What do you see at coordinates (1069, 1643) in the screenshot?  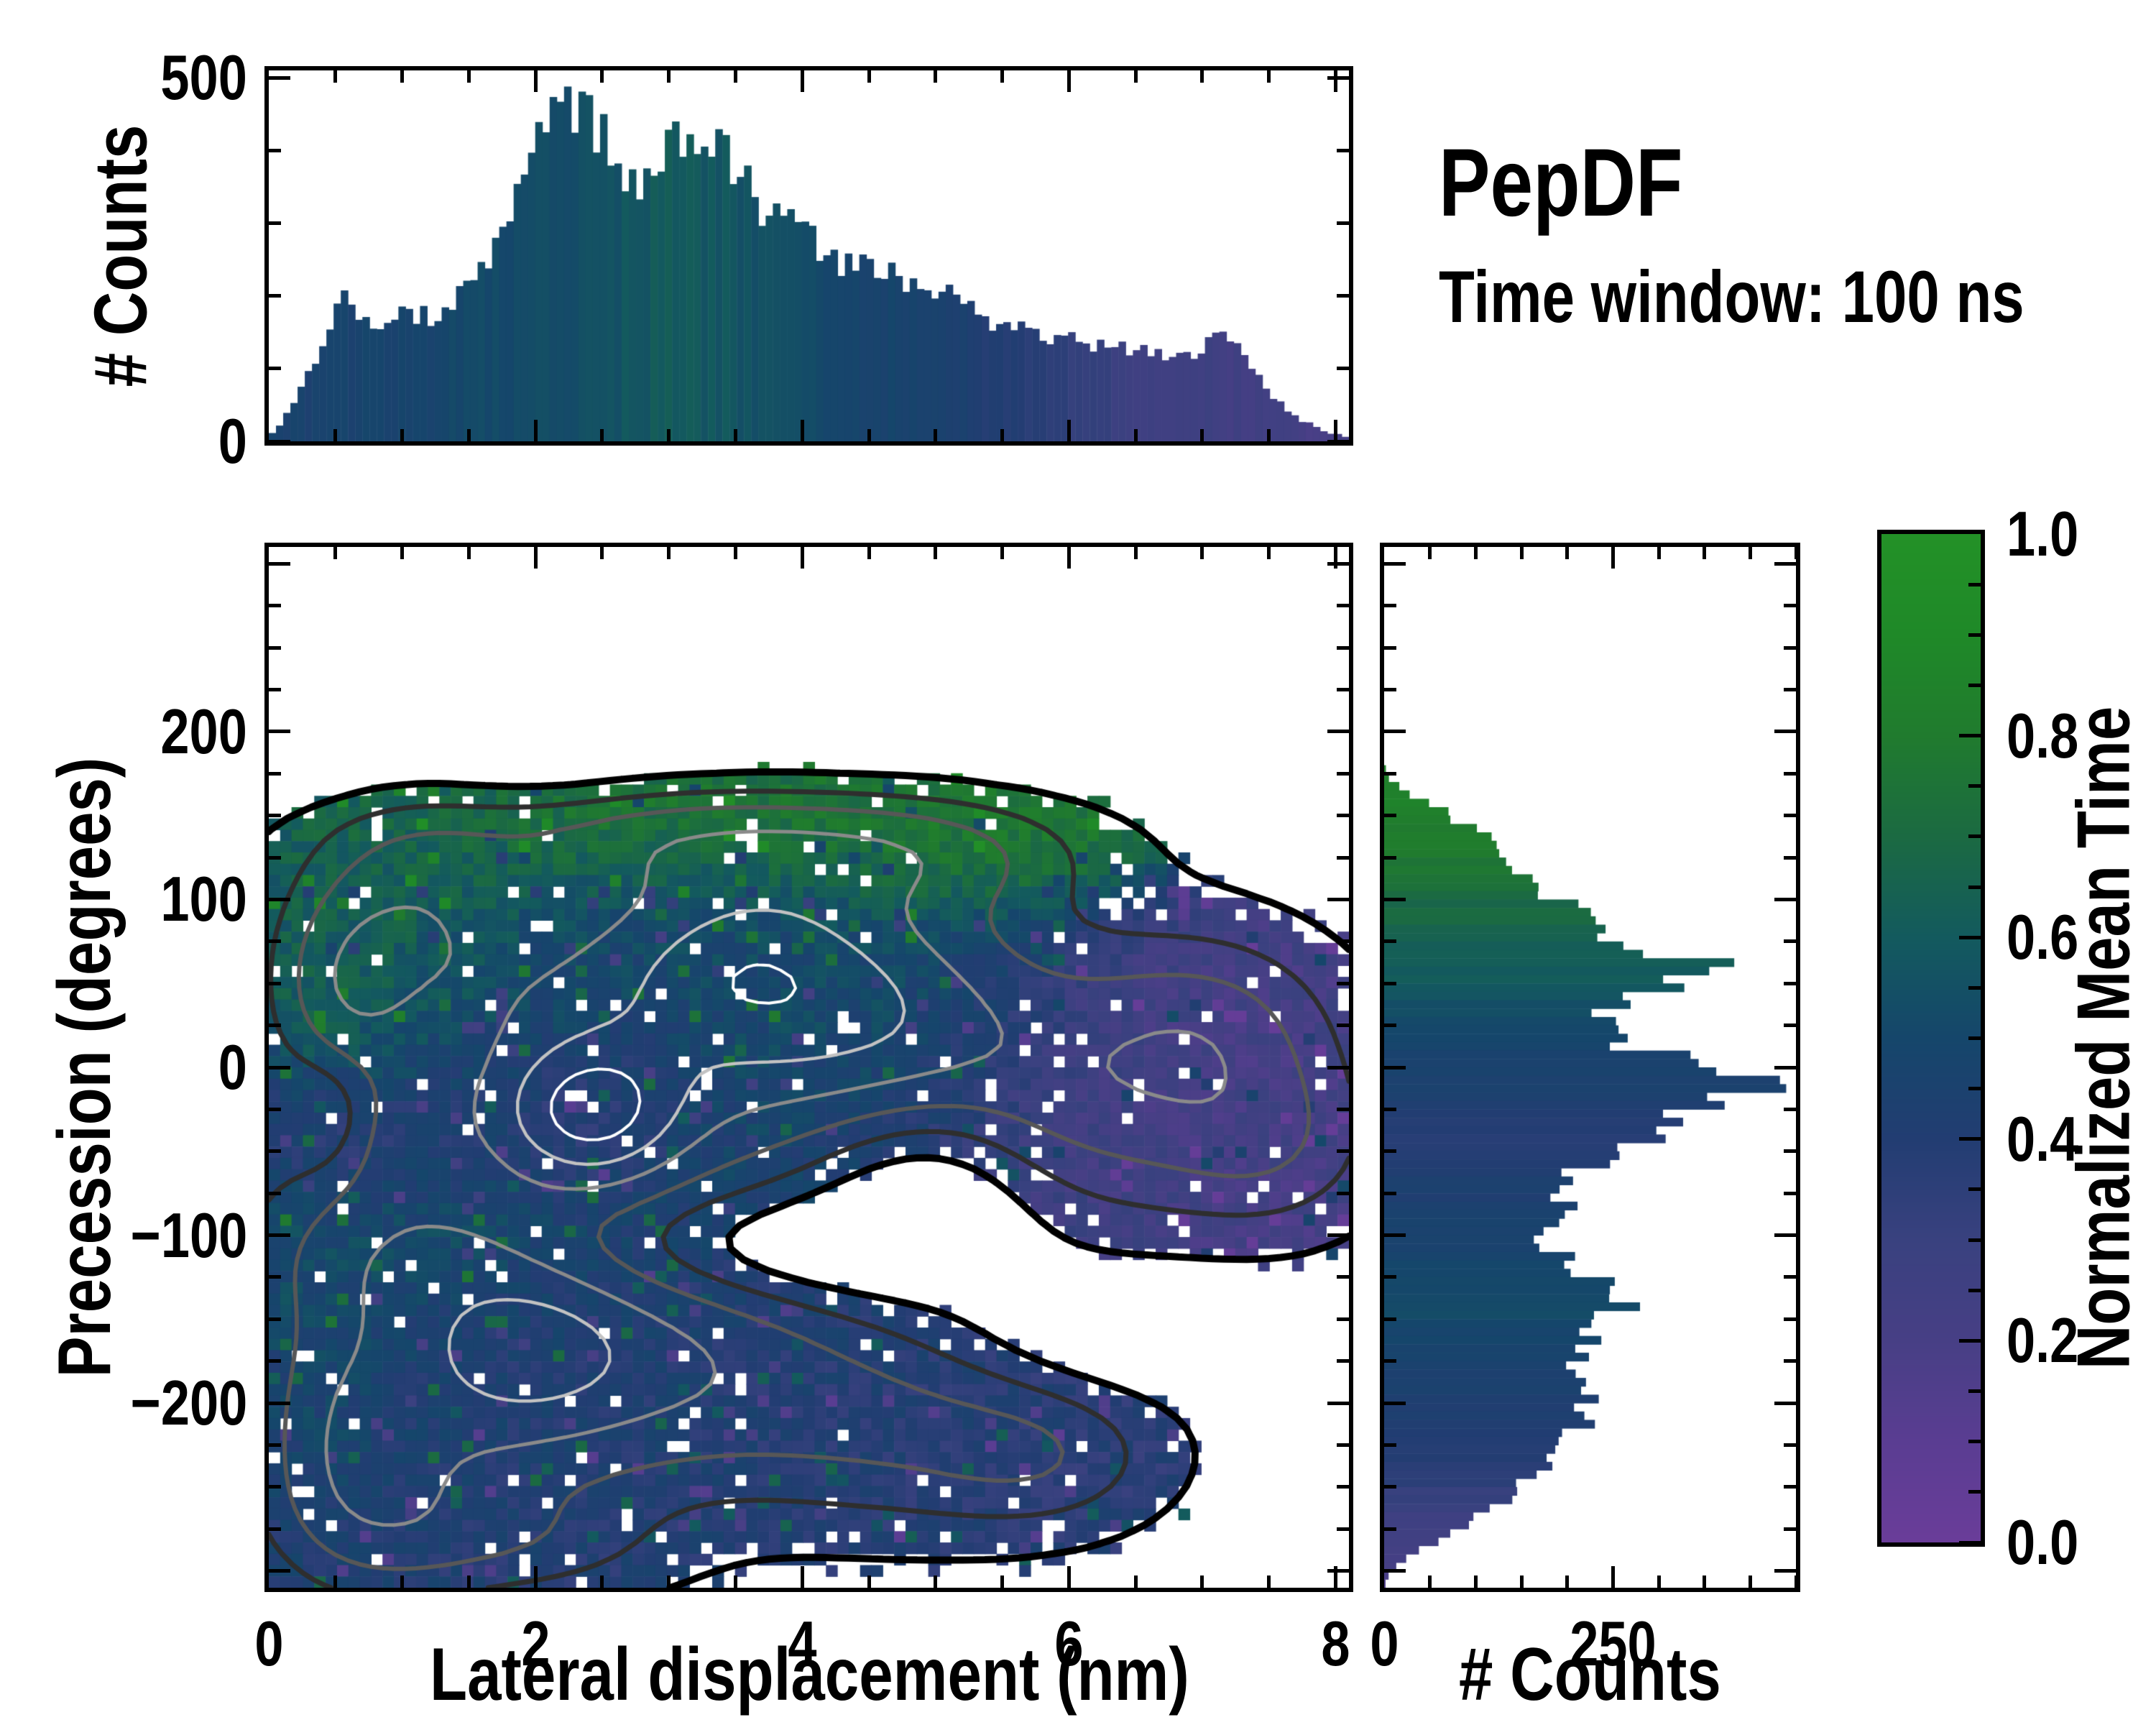 I see `main-x-tick-label-text: 6` at bounding box center [1069, 1643].